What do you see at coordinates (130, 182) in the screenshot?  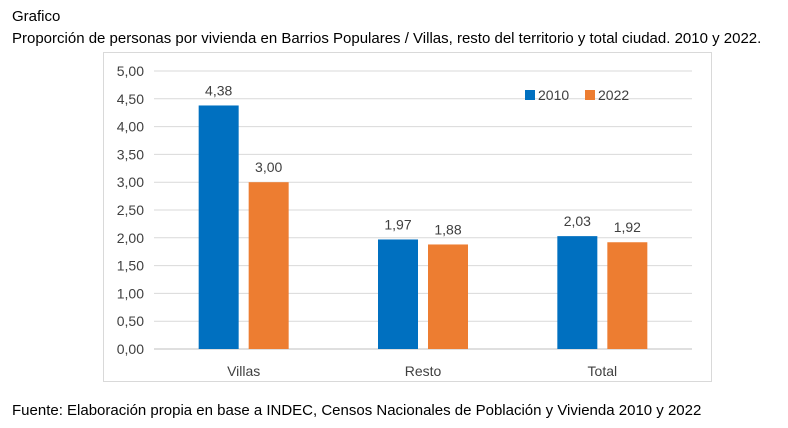 I see `y-tick-label: 3,00` at bounding box center [130, 182].